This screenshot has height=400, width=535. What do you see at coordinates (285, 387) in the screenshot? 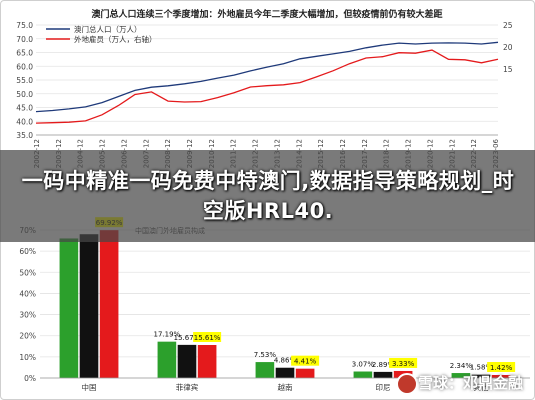
I see `category-label: 越南` at bounding box center [285, 387].